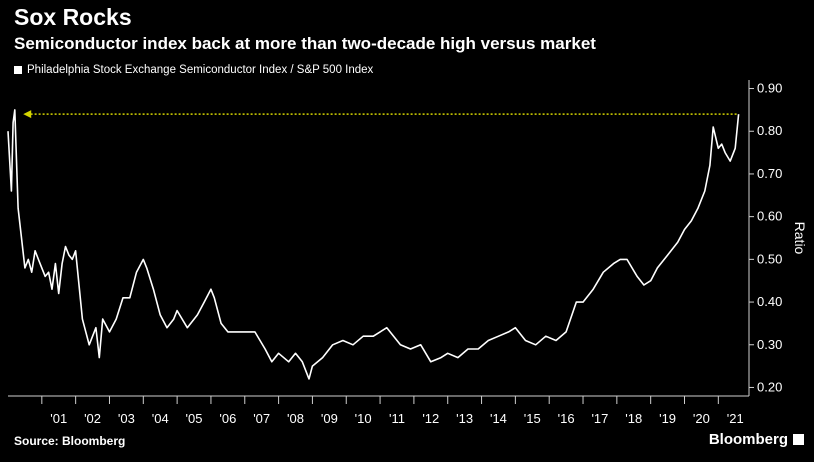 The width and height of the screenshot is (814, 462). What do you see at coordinates (73, 17) in the screenshot?
I see `chart-title: Sox Rocks` at bounding box center [73, 17].